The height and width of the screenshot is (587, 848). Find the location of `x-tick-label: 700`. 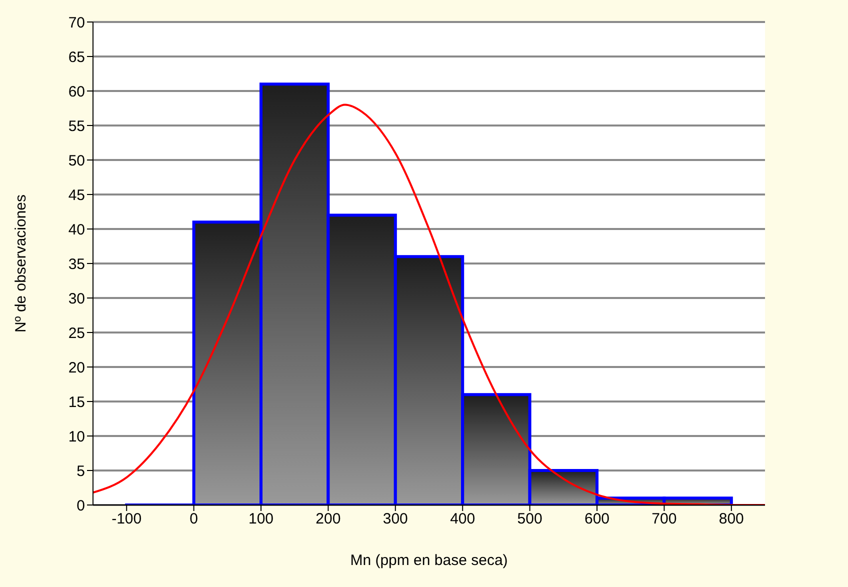

x-tick-label: 700 is located at coordinates (664, 519).